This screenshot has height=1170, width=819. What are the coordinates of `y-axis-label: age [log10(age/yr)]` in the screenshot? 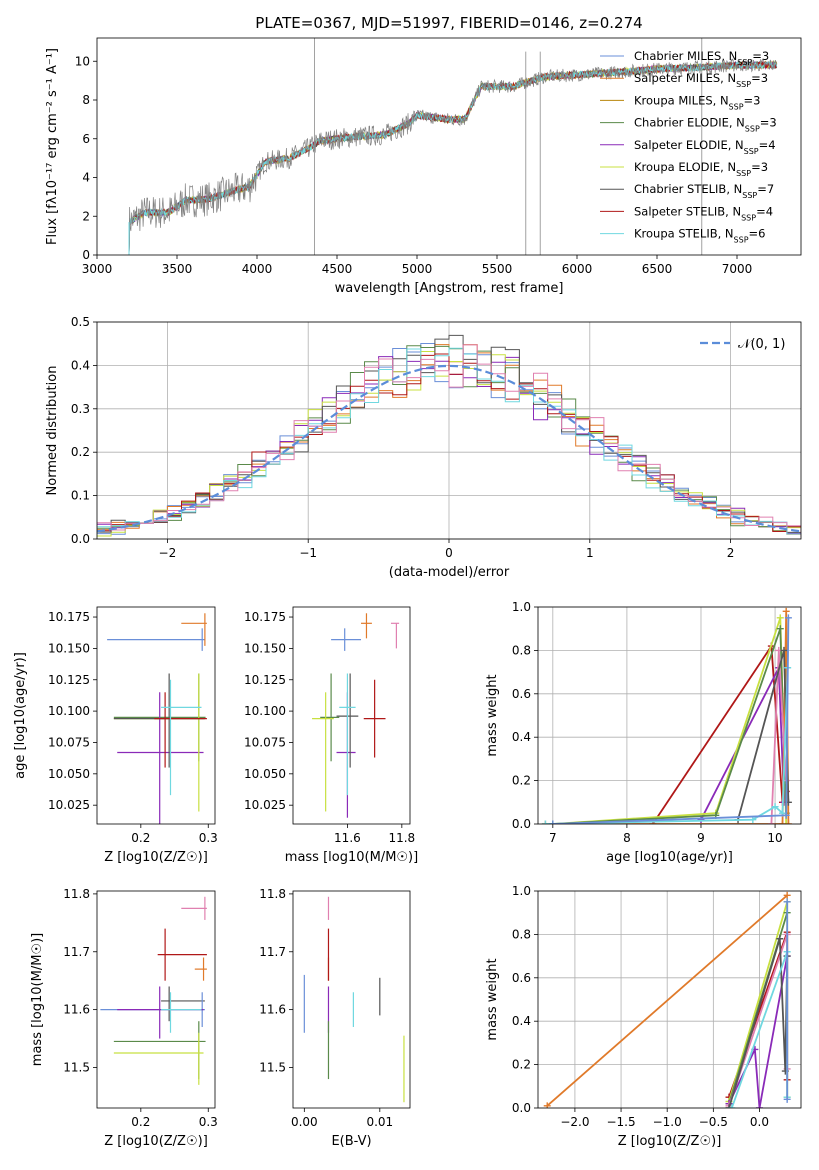 It's located at (20, 715).